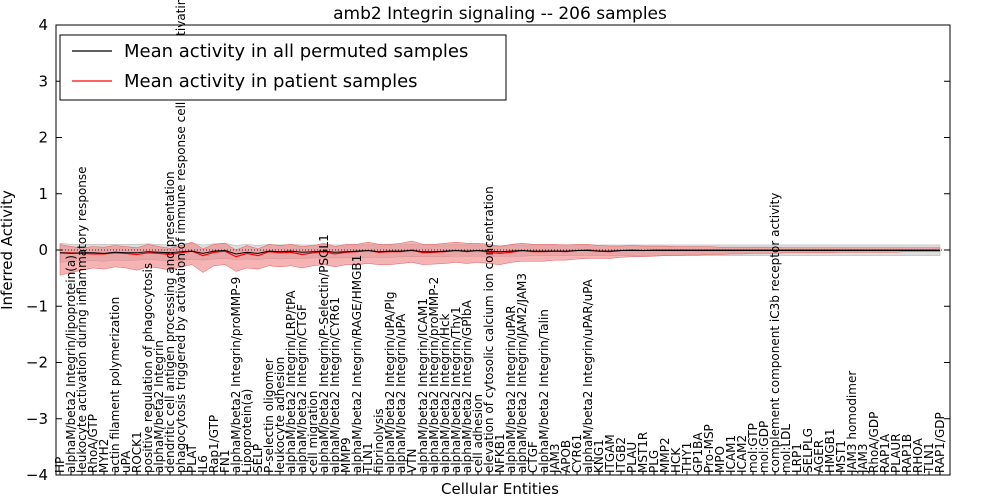  What do you see at coordinates (126, 461) in the screenshot?
I see `x-category-label: uPA` at bounding box center [126, 461].